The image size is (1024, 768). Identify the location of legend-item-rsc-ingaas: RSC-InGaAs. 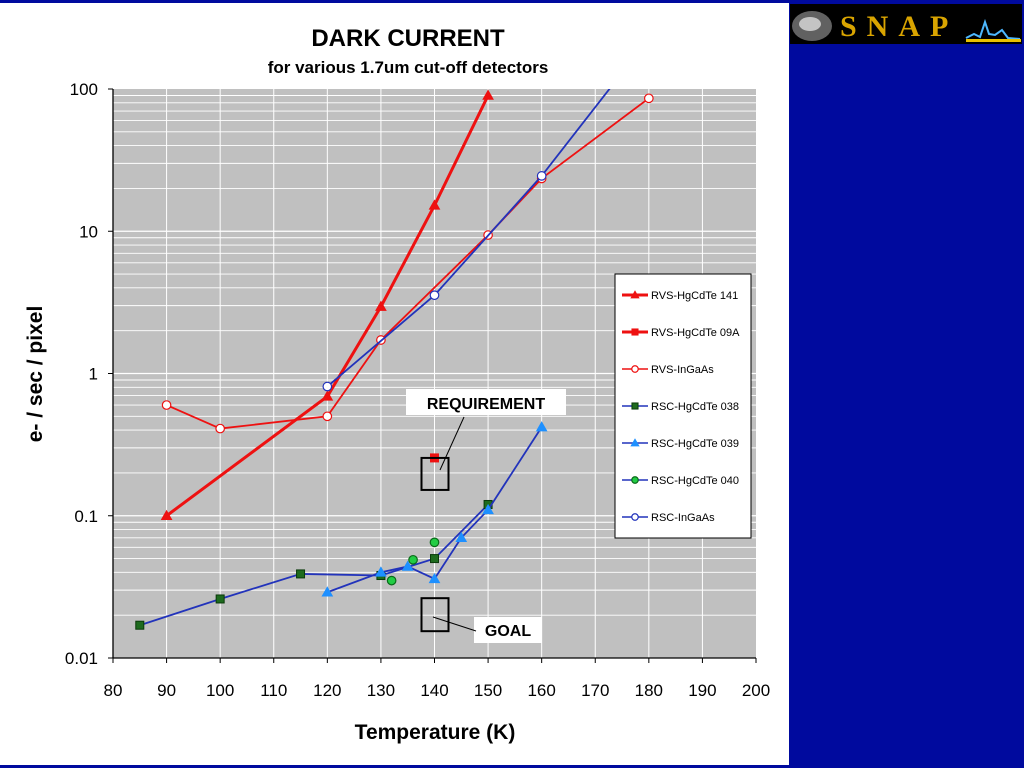
(668, 518).